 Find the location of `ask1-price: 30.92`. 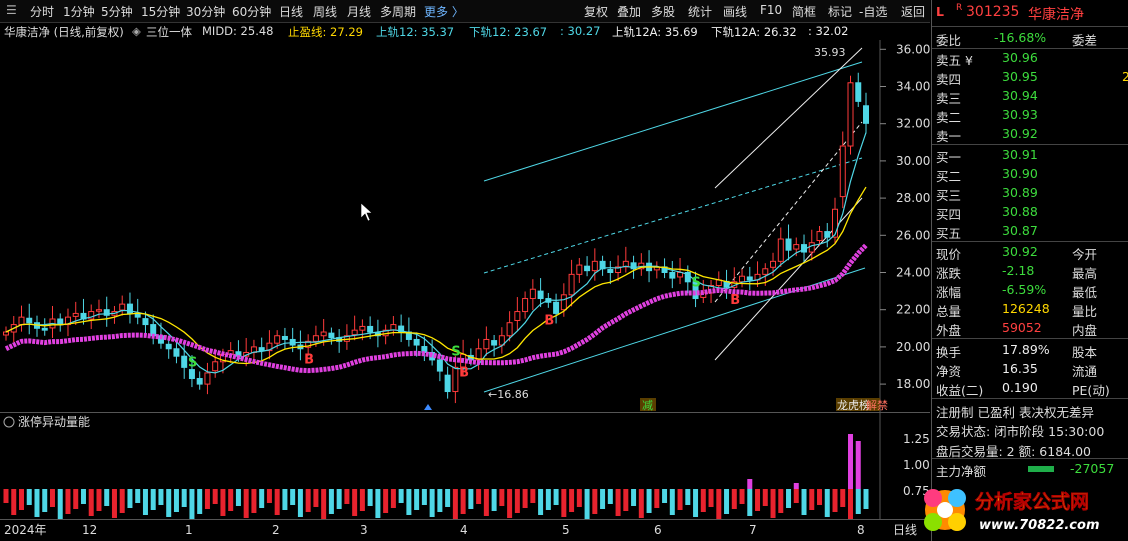

ask1-price: 30.92 is located at coordinates (1020, 133).